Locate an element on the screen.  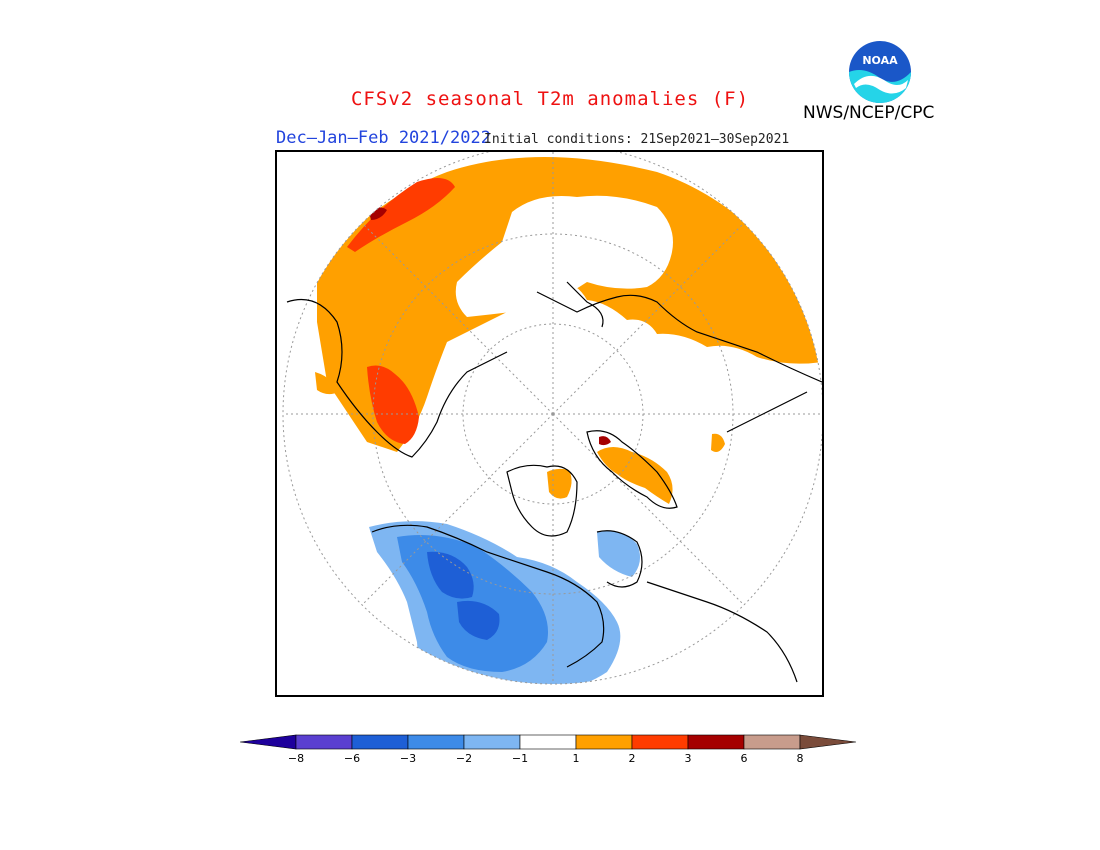
warm-anomaly-region-west is located at coordinates (327, 383).